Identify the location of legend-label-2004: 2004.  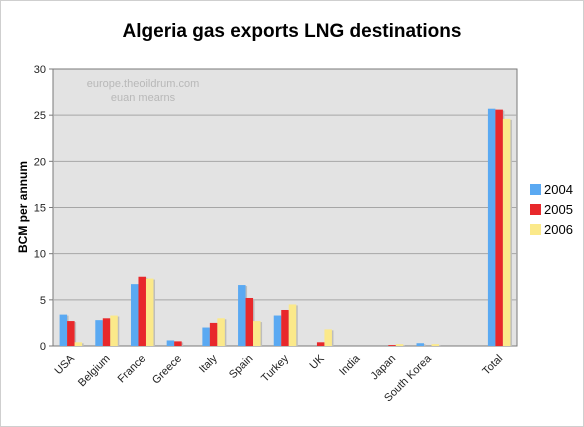
(558, 189).